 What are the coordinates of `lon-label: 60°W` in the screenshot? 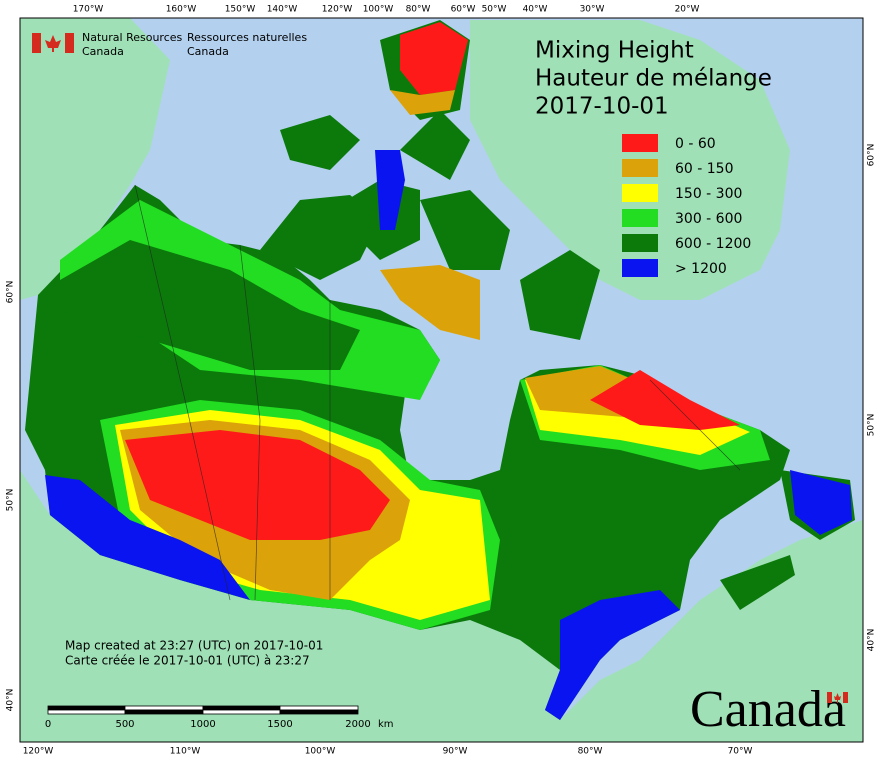 It's located at (463, 10).